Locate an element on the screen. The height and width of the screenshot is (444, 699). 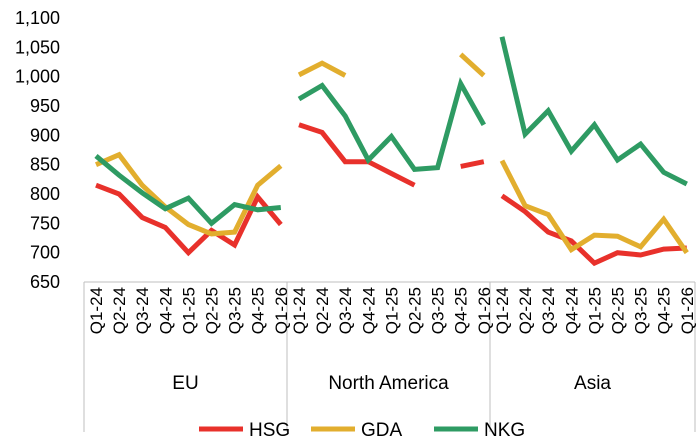
legend: HSG GDA NKG is located at coordinates (362, 430).